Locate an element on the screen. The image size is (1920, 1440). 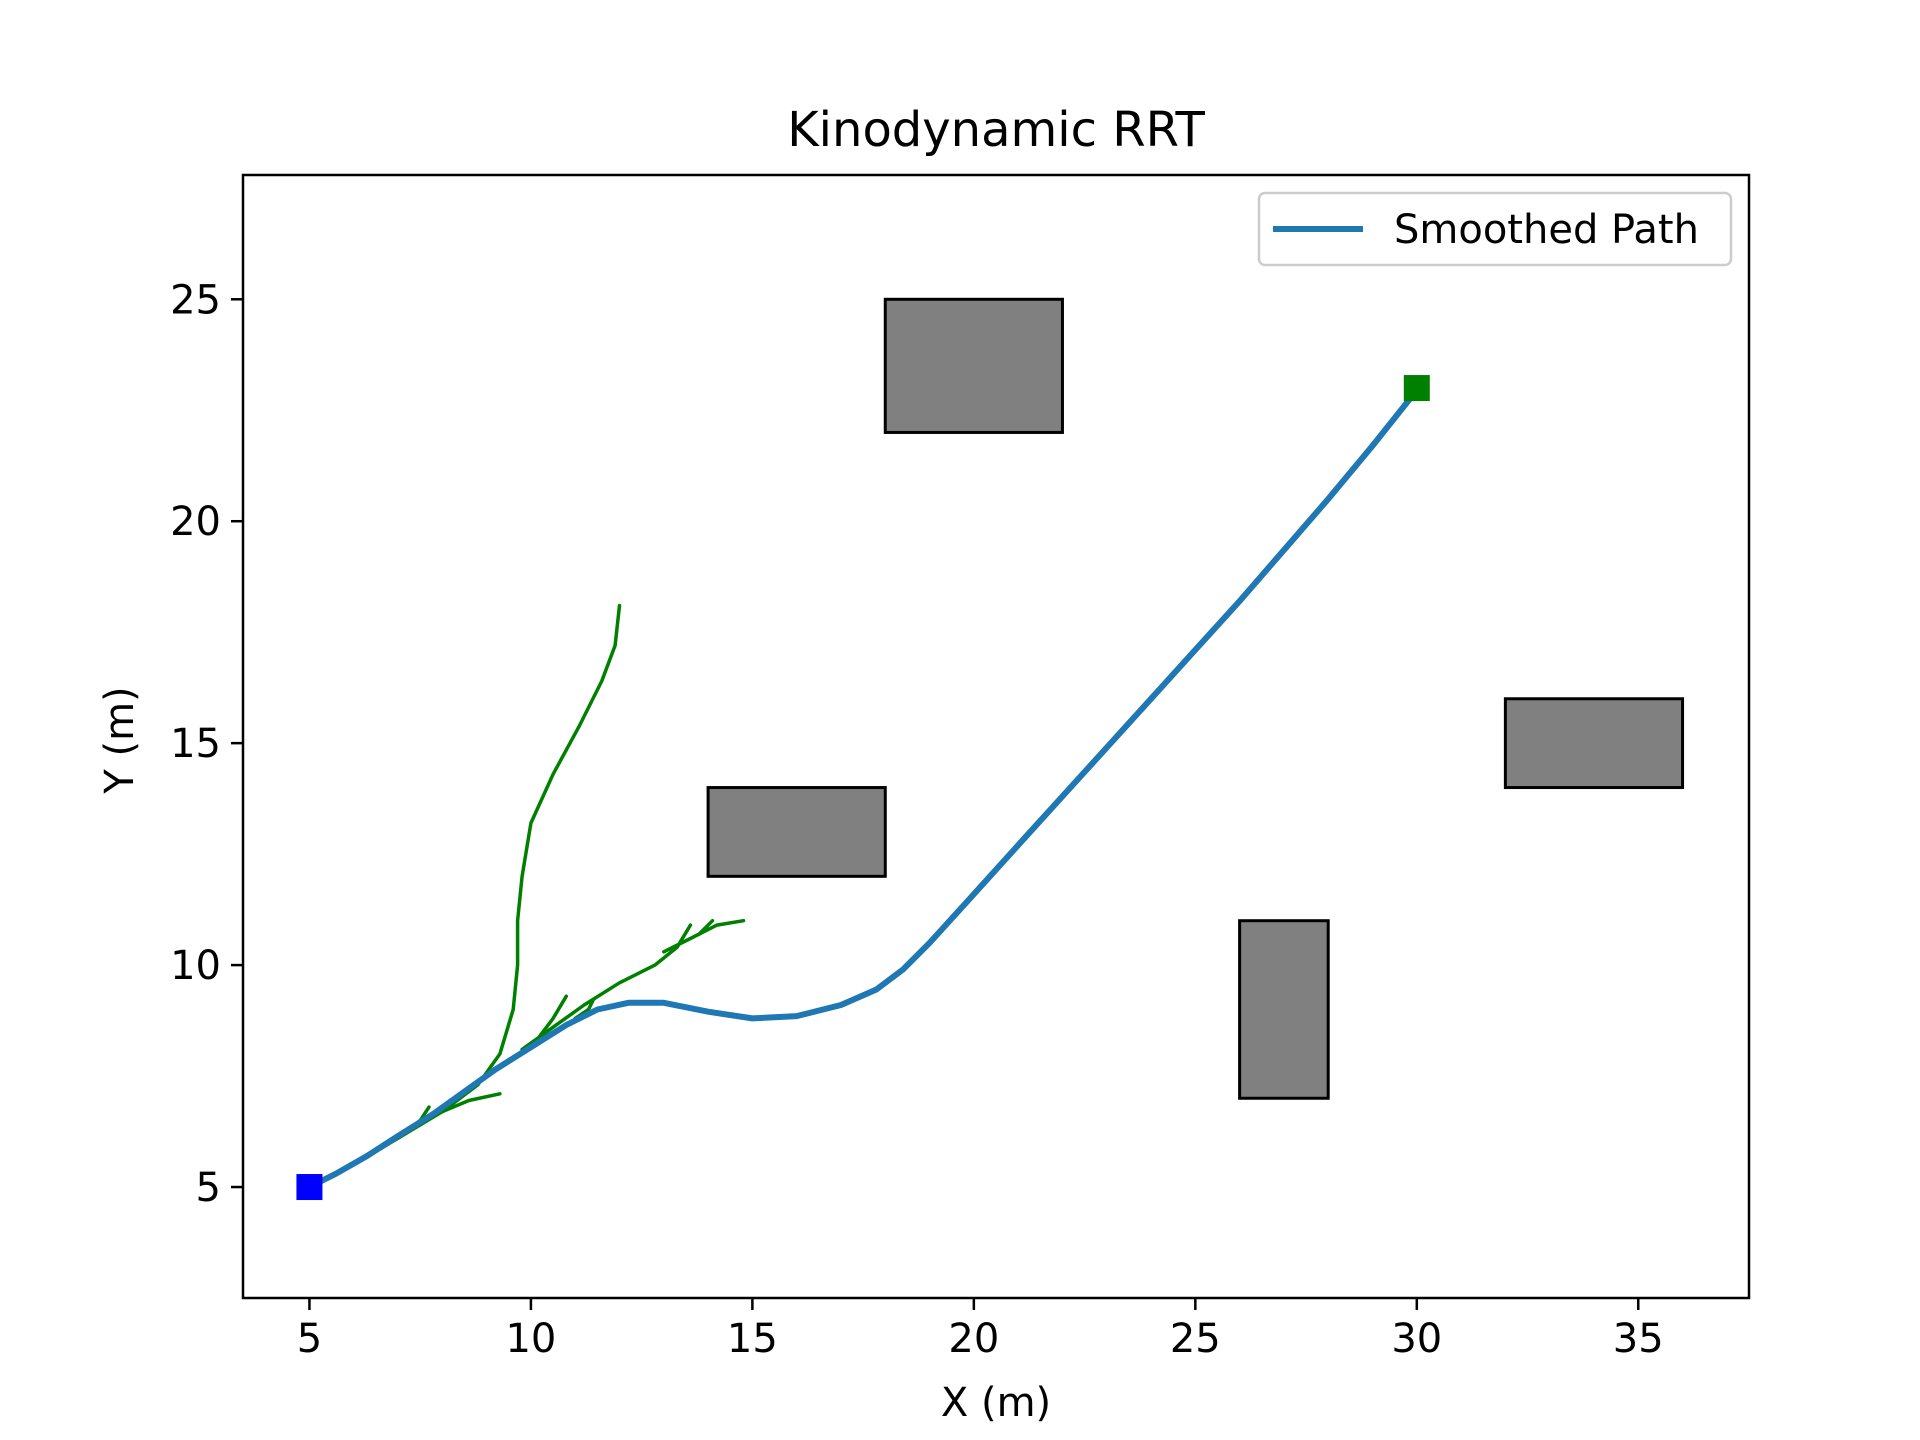
legend-box is located at coordinates (1495, 229).